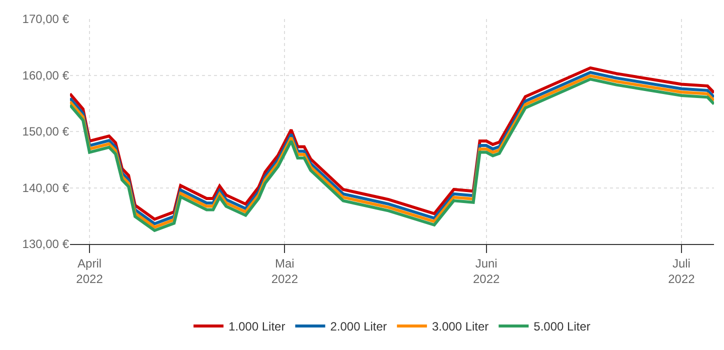 This screenshot has width=724, height=350. Describe the element at coordinates (257, 327) in the screenshot. I see `legend-label: 1.000 Liter` at that location.